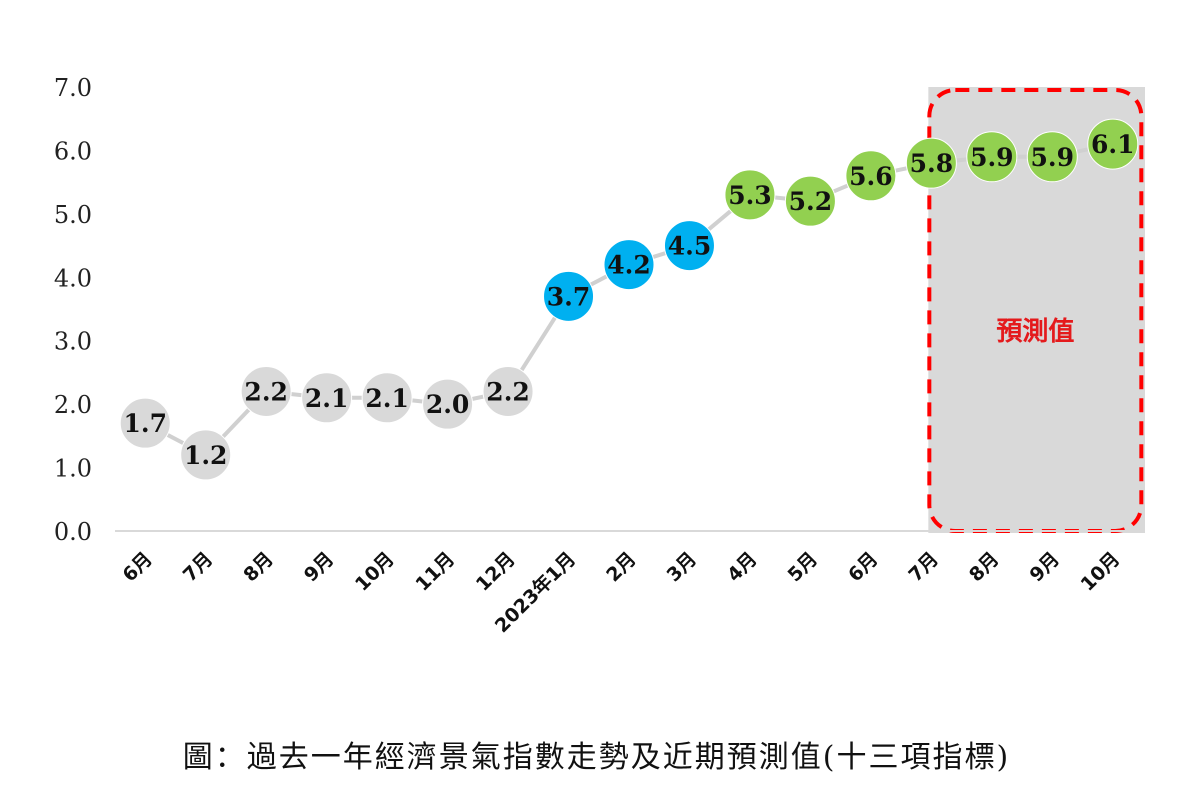 This screenshot has width=1193, height=795. I want to click on x-tick-label: 5月, so click(803, 567).